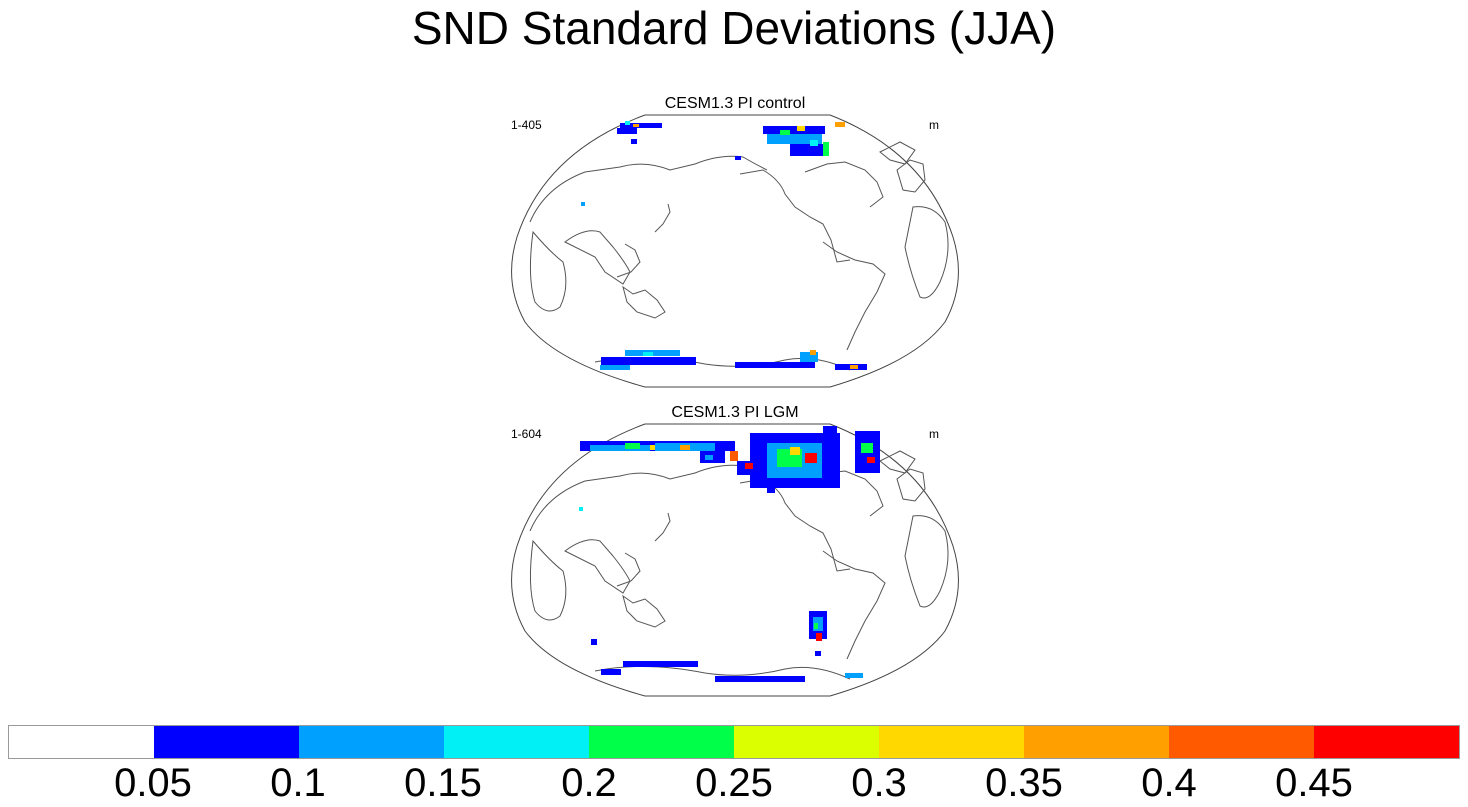 Image resolution: width=1468 pixels, height=807 pixels. I want to click on panel-1-globe, so click(735, 251).